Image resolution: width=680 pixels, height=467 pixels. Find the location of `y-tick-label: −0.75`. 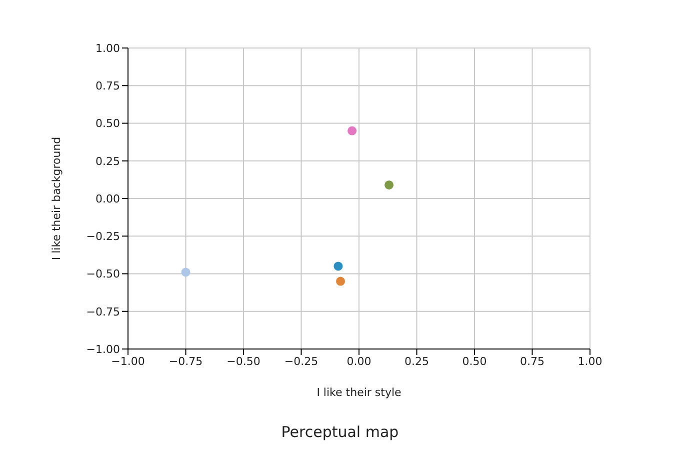

y-tick-label: −0.75 is located at coordinates (103, 311).